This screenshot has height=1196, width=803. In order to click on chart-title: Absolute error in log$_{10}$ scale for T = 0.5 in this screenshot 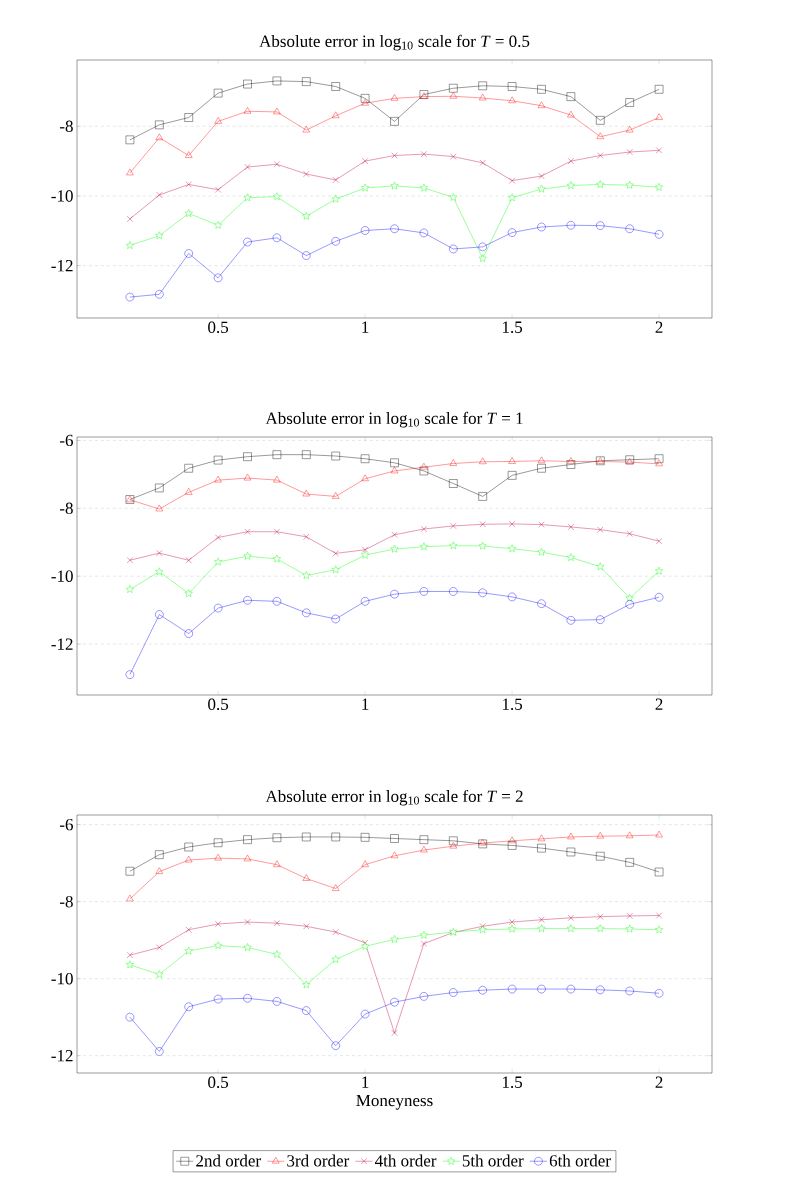, I will do `click(394, 42)`.